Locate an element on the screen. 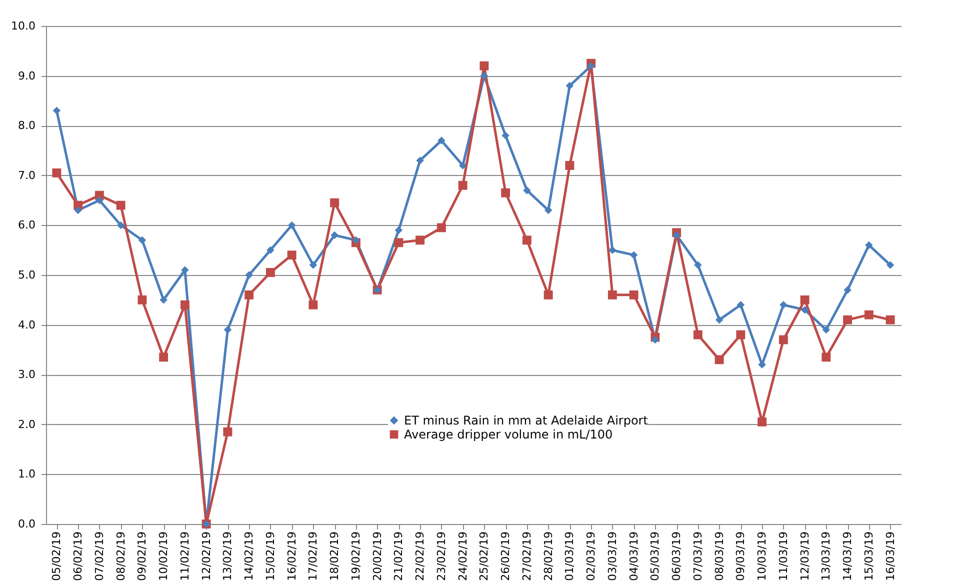 The image size is (958, 585). x-tick-label: 07/02/19 is located at coordinates (99, 556).